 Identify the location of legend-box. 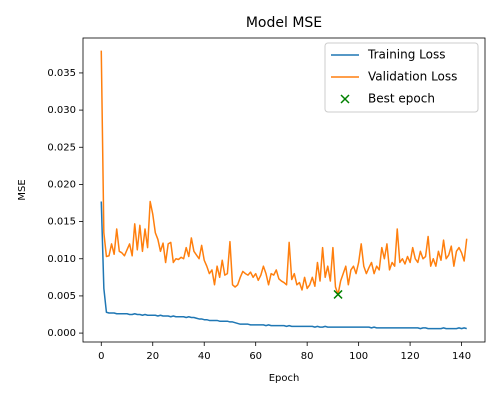
(401, 77).